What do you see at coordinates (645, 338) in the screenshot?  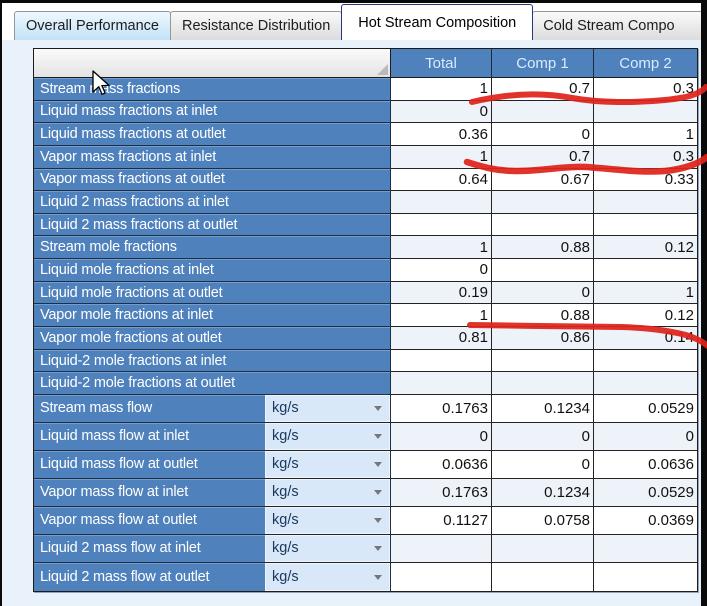 I see `cell-comp2: 0.14` at bounding box center [645, 338].